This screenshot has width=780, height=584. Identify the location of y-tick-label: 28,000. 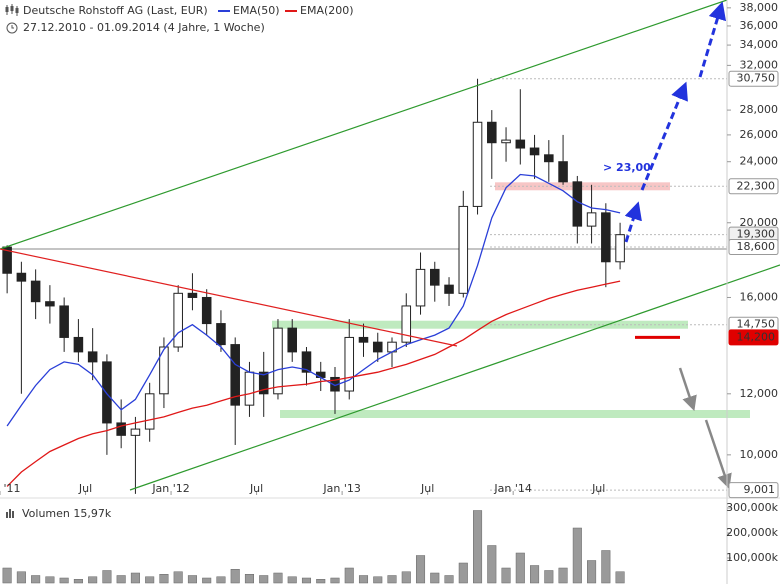
(759, 109).